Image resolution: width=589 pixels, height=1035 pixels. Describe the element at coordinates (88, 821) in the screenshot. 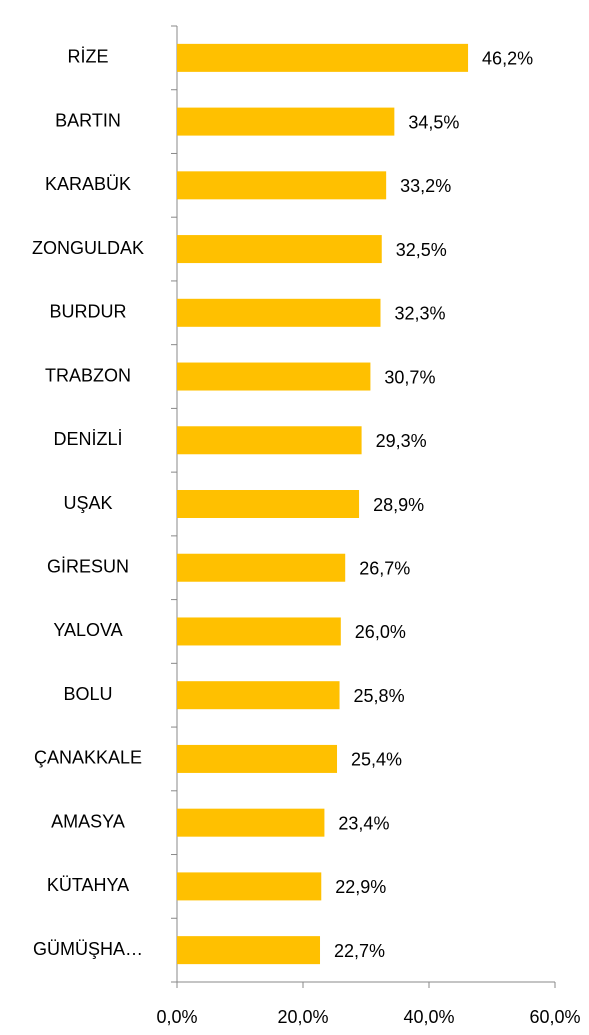

I see `y-tick-label: AMASYA` at that location.